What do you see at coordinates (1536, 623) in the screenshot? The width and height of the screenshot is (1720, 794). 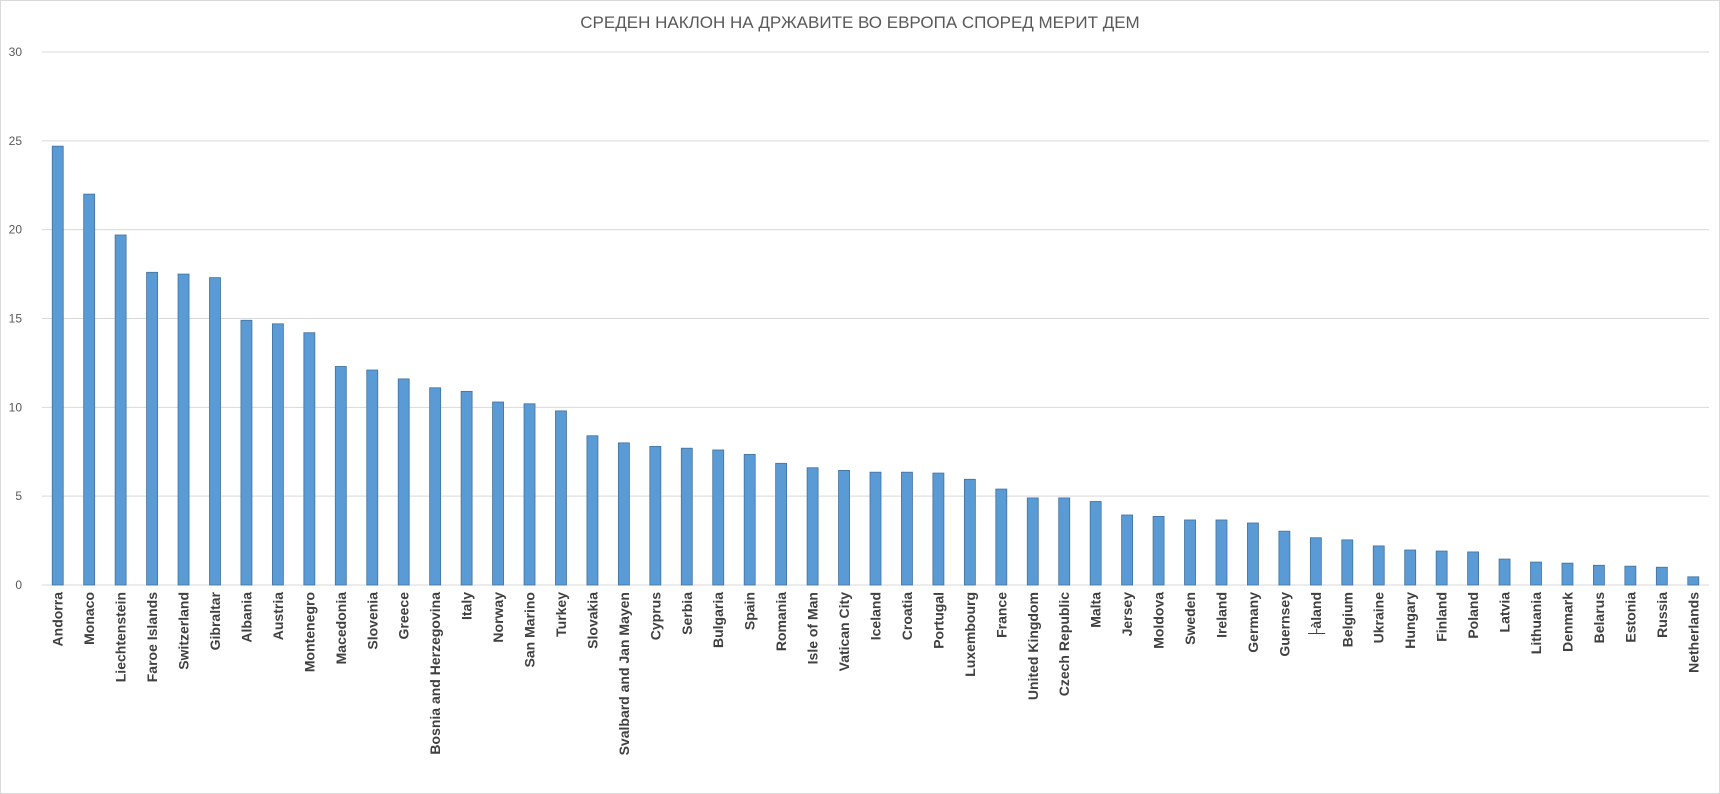 I see `x-tick-label: Lithuania` at bounding box center [1536, 623].